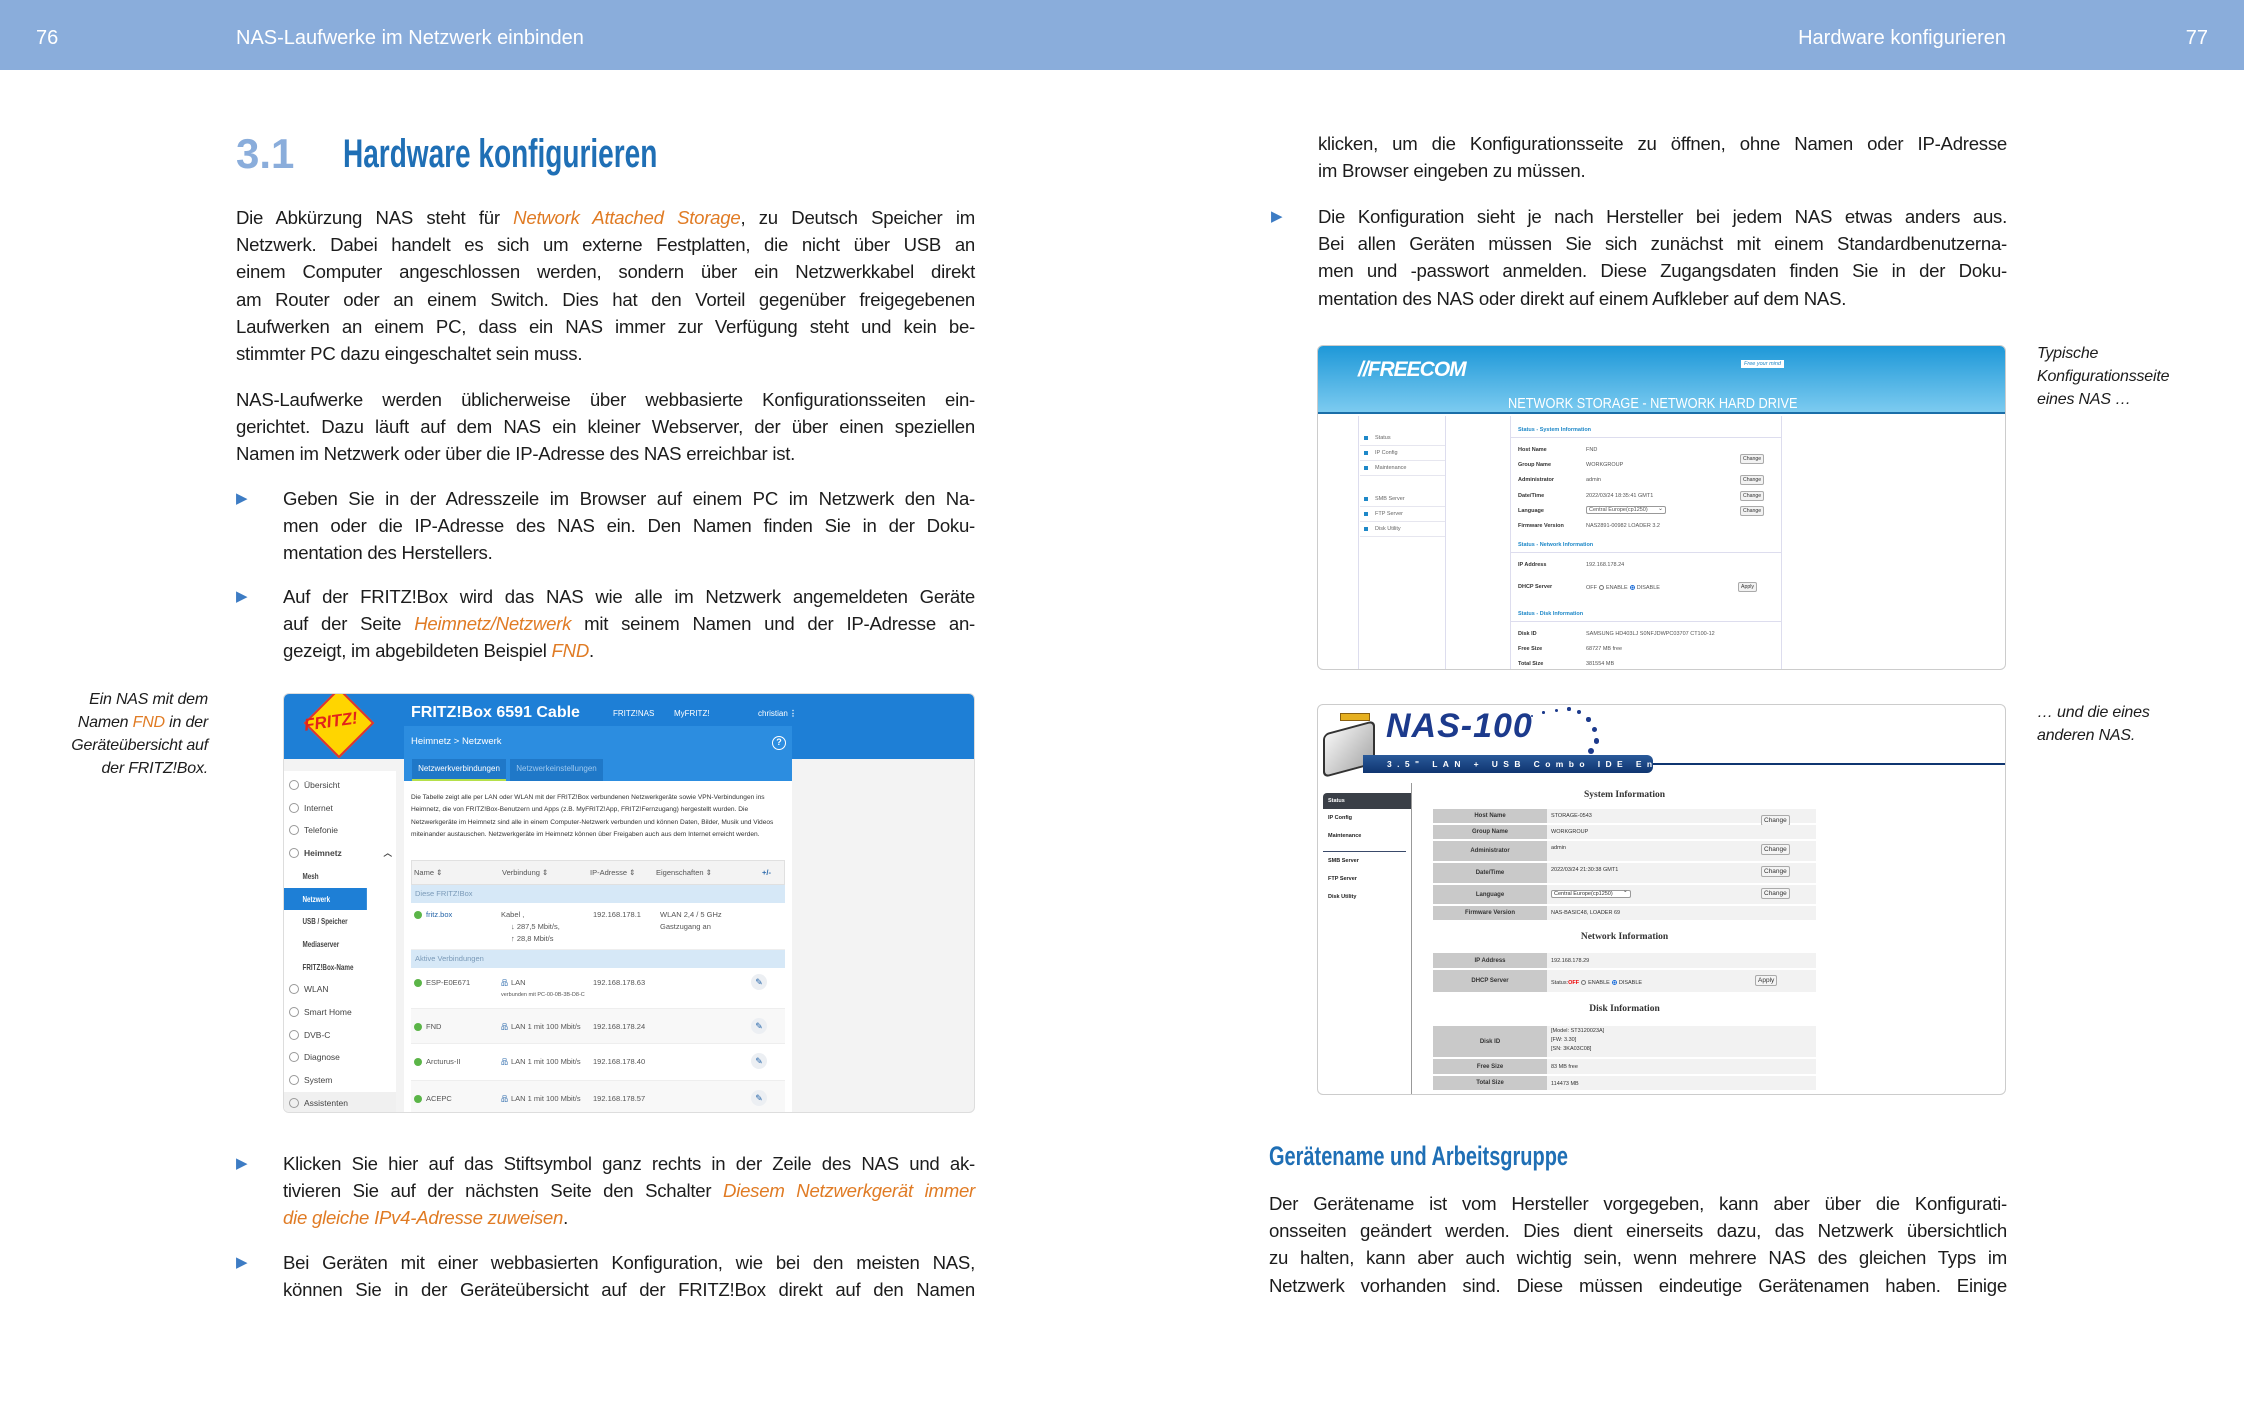  I want to click on field-value: [Model: ST3120023A], so click(1578, 1031).